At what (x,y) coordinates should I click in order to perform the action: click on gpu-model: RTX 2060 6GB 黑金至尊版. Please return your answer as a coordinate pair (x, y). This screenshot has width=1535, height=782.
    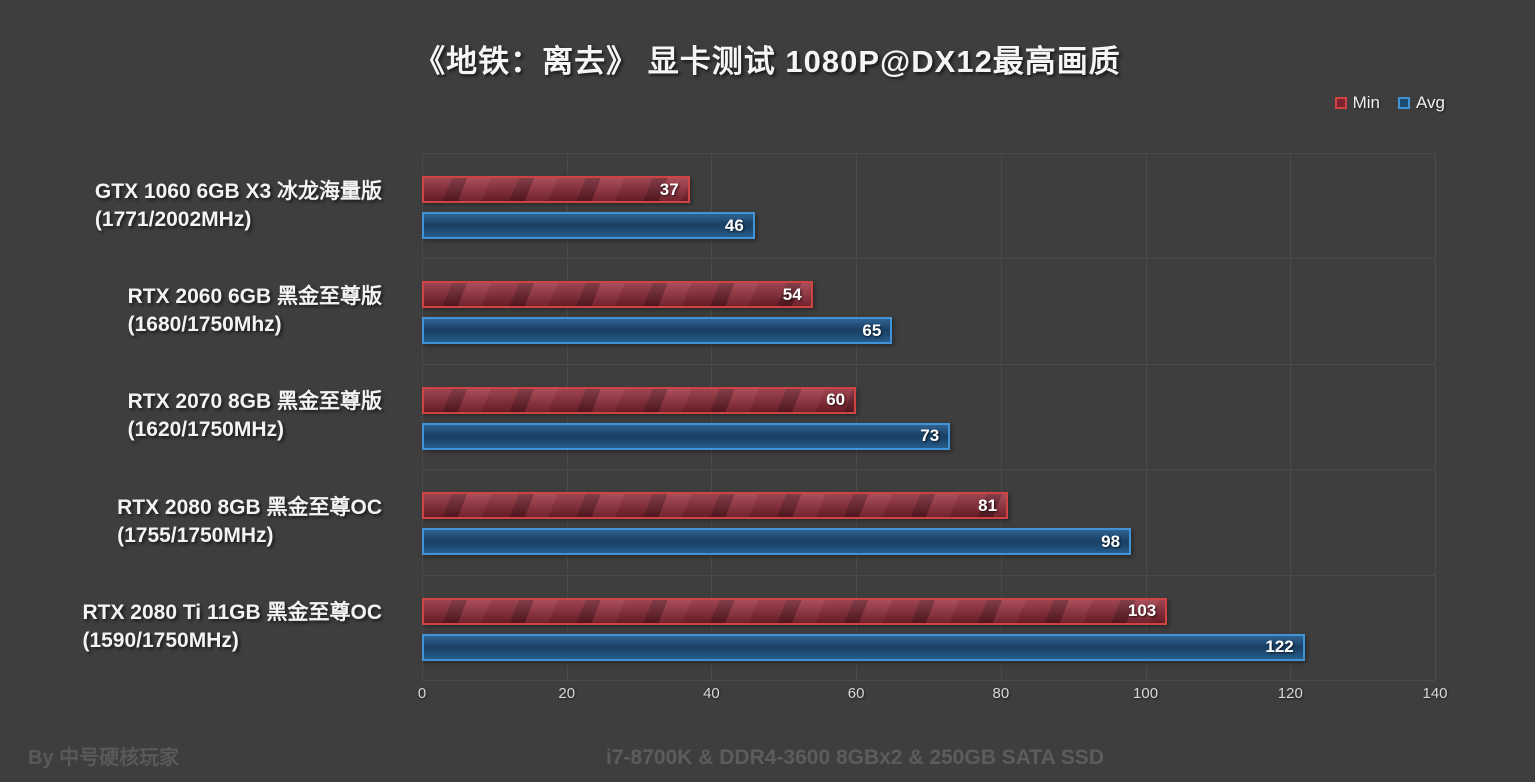
    Looking at the image, I should click on (254, 297).